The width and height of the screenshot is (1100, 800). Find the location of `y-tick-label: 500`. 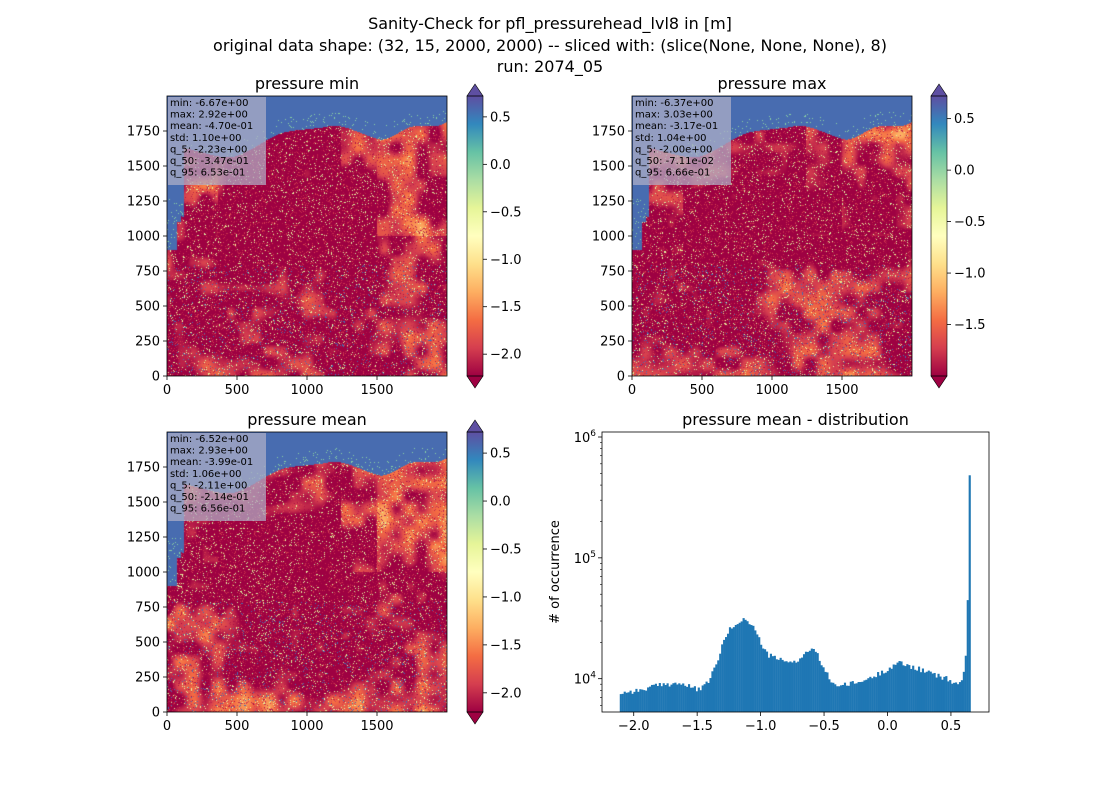

y-tick-label: 500 is located at coordinates (147, 307).